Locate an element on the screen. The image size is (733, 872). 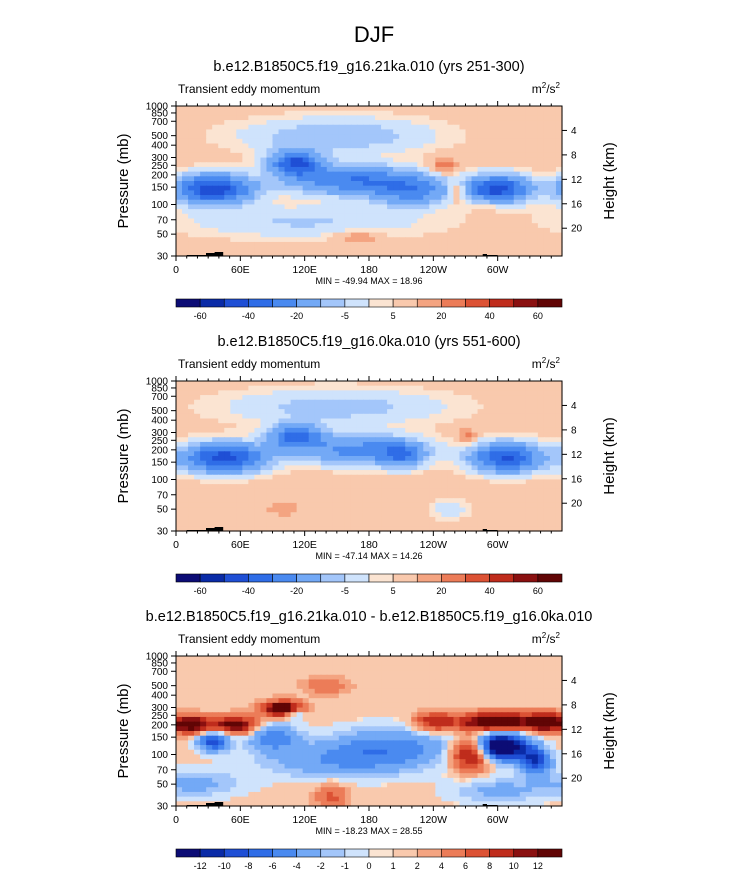
colorbar-box is located at coordinates (284, 303).